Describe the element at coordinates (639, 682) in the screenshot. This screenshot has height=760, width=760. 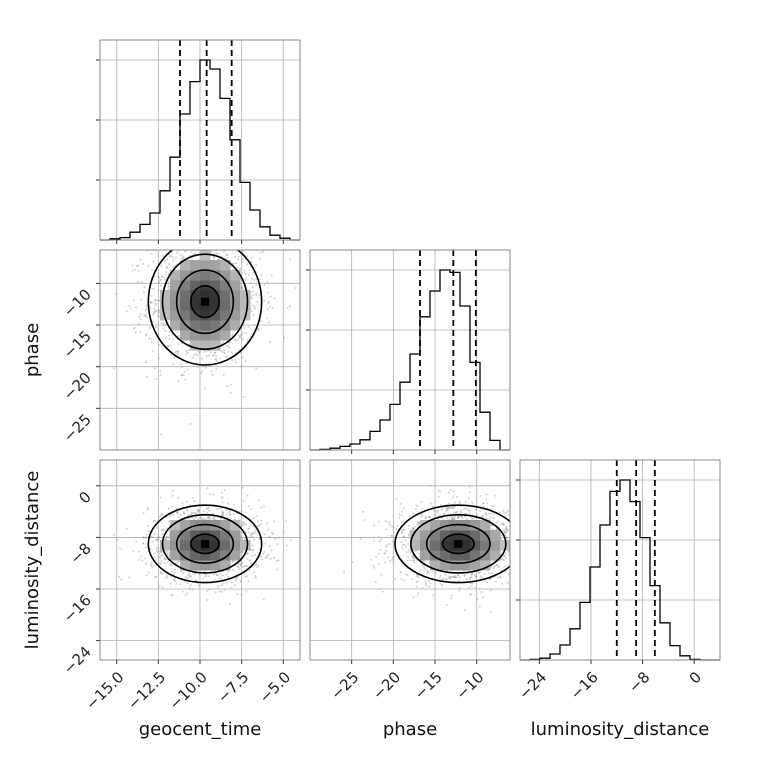
I see `x-tick-label: −8` at that location.